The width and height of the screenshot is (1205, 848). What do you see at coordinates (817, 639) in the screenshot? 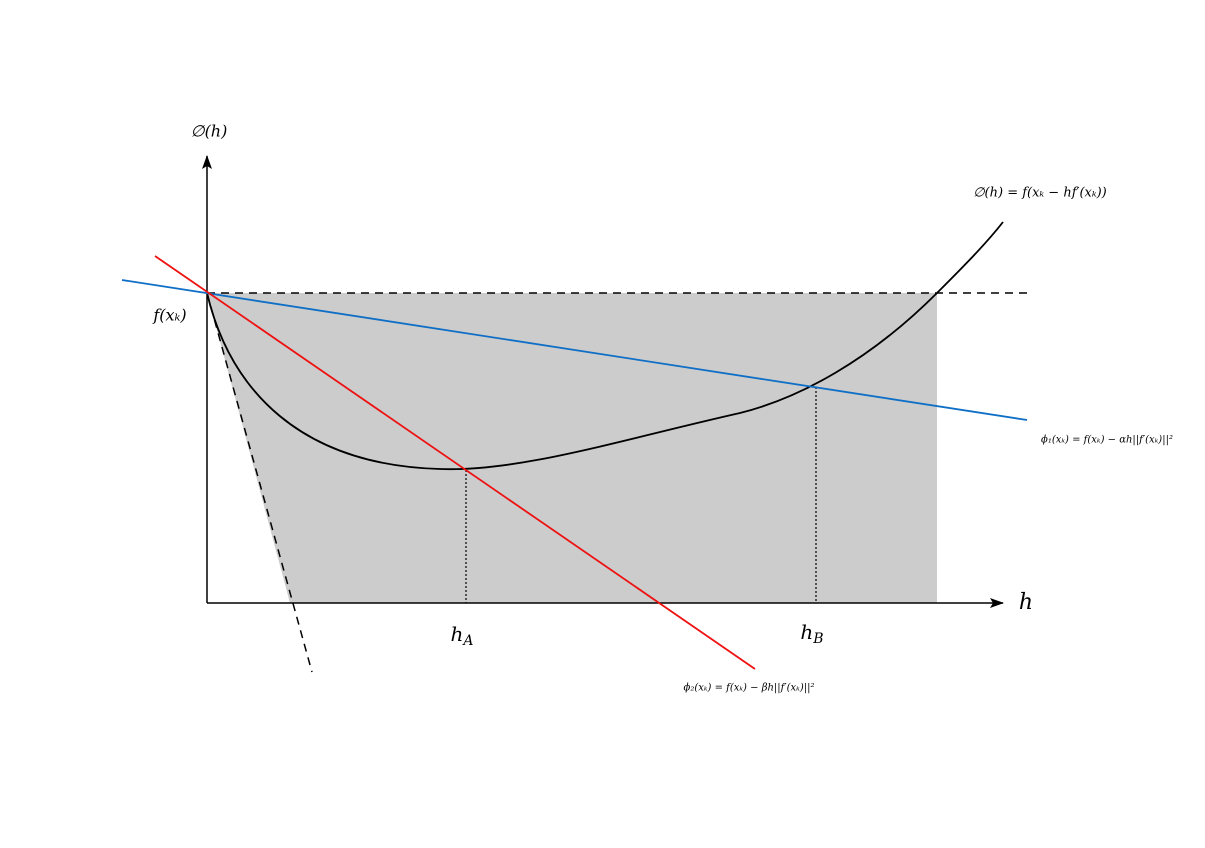
I see `h-b-sub: B` at bounding box center [817, 639].